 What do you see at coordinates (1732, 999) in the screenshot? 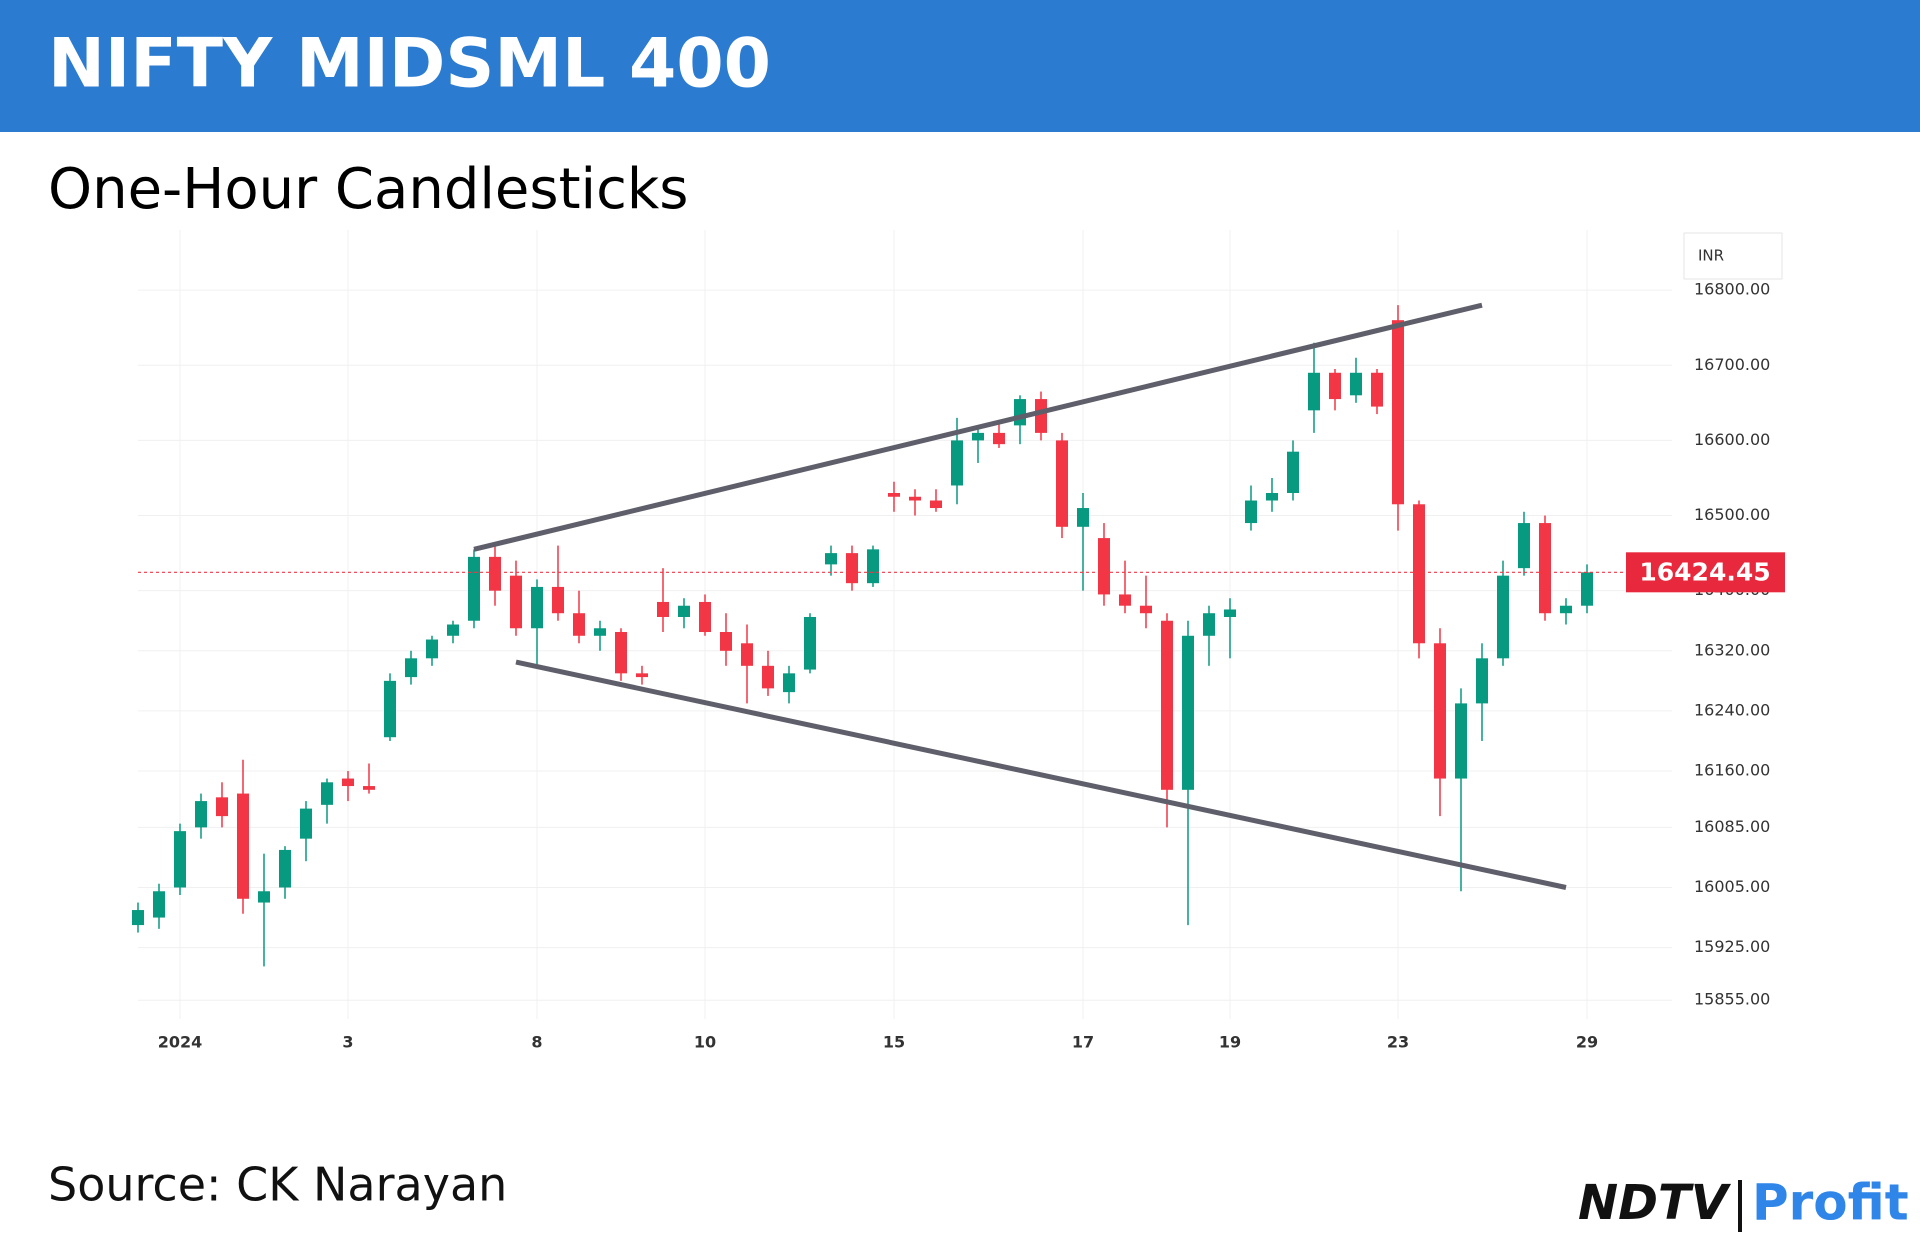
I see `y-tick-label: 15855.00` at bounding box center [1732, 999].